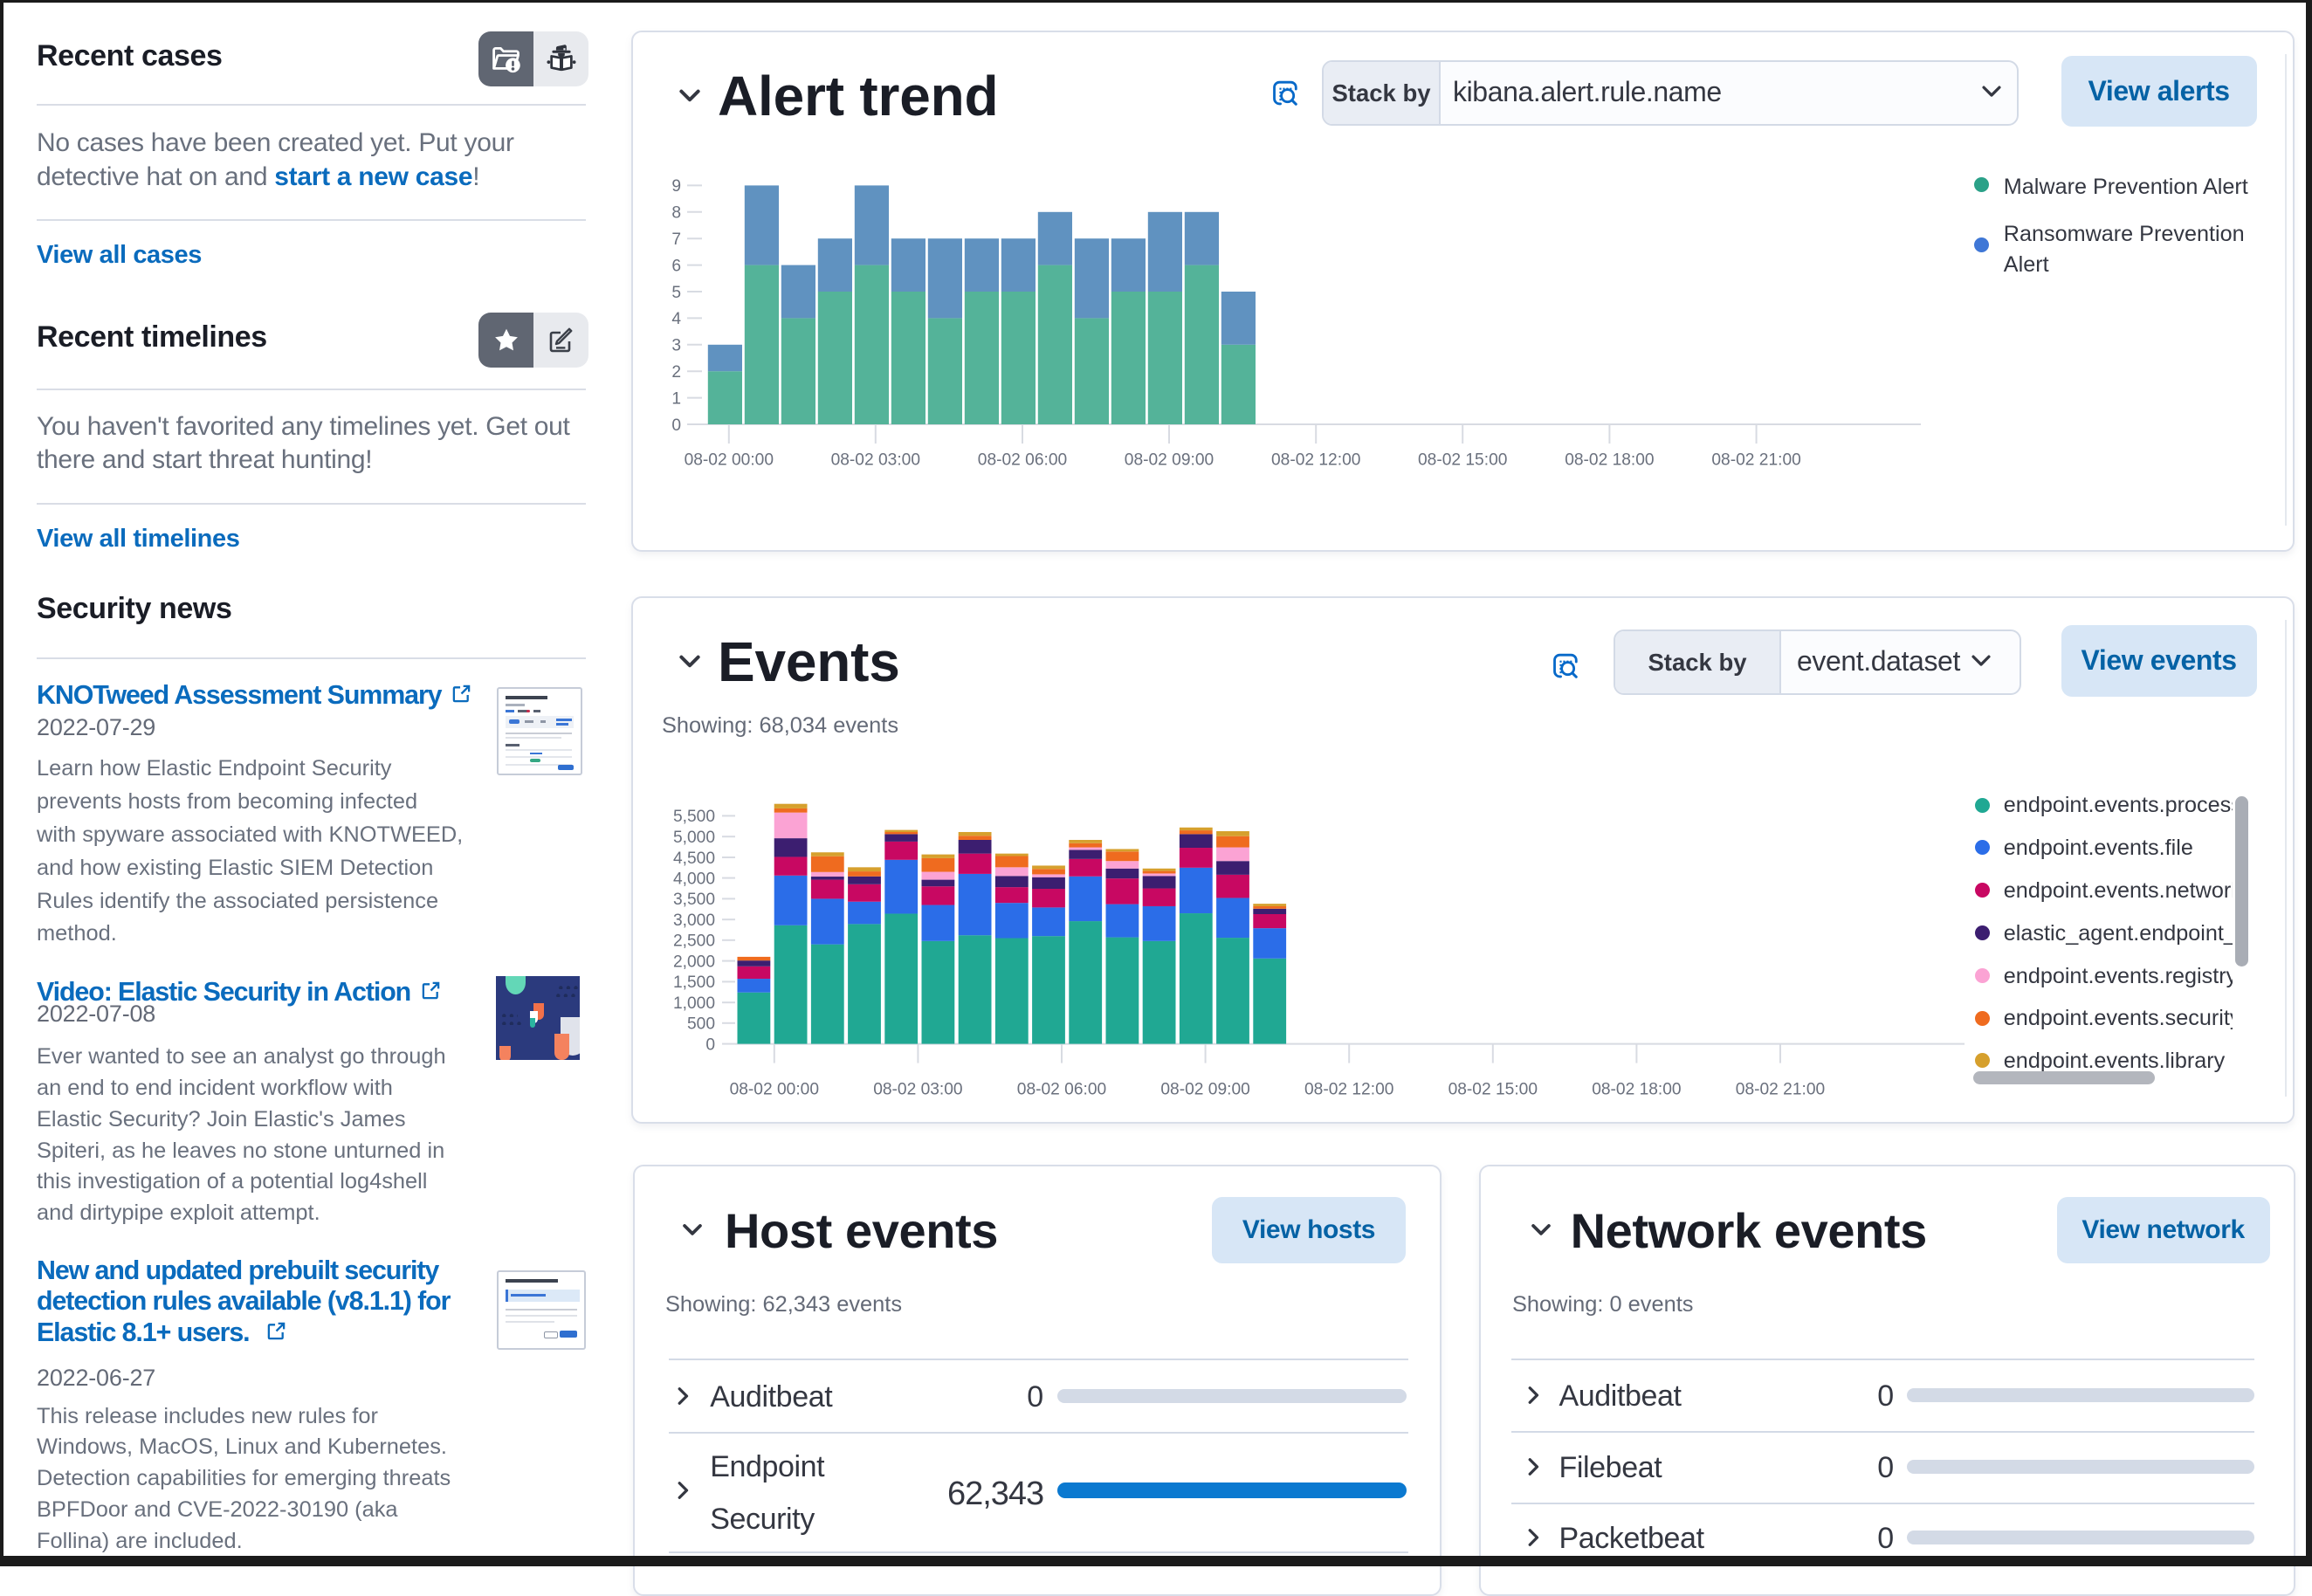  I want to click on svg-text: 5, so click(676, 293).